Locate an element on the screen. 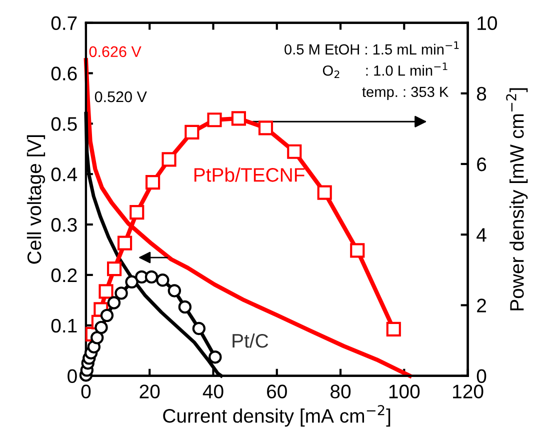 Image resolution: width=534 pixels, height=438 pixels. annotation: 0.520 V is located at coordinates (120, 96).